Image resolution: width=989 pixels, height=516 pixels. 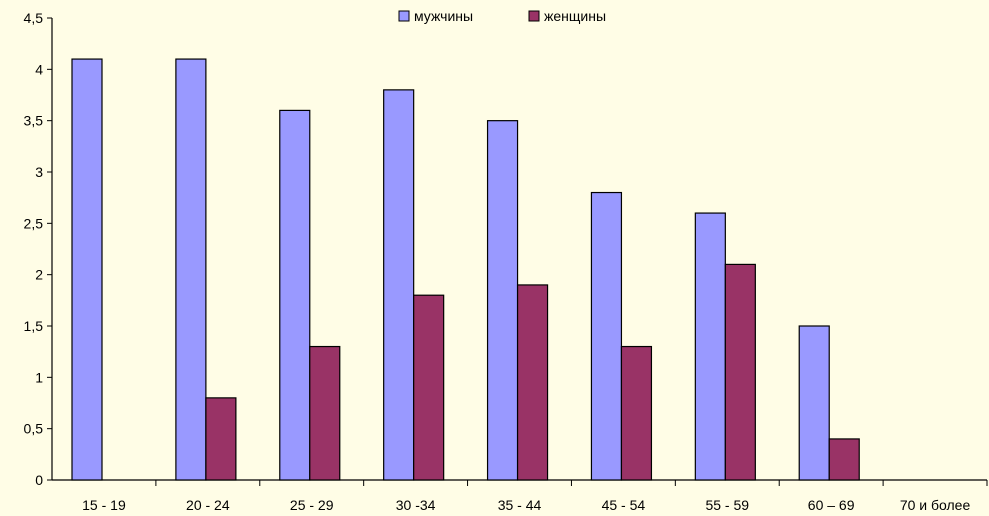 I want to click on legend-label-women: женщины, so click(x=575, y=16).